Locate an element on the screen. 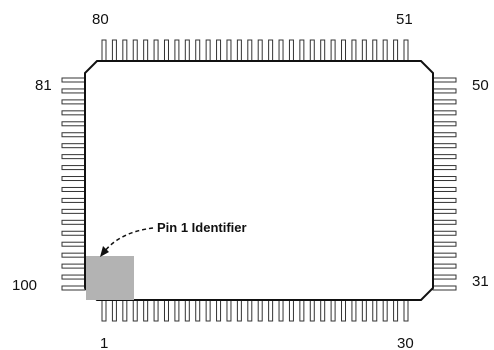 The height and width of the screenshot is (350, 494). pin-label-80: 80 is located at coordinates (100, 19).